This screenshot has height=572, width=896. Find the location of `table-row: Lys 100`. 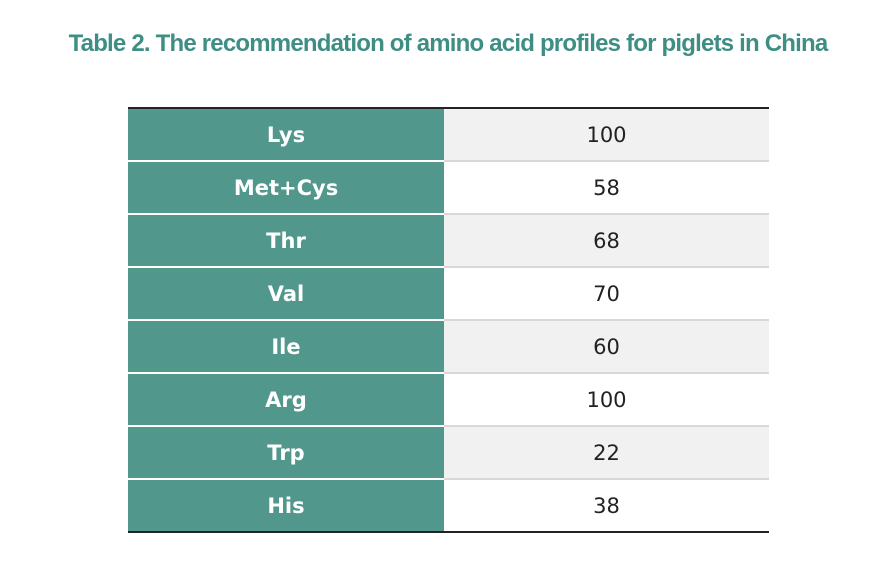

table-row: Lys 100 is located at coordinates (448, 135).